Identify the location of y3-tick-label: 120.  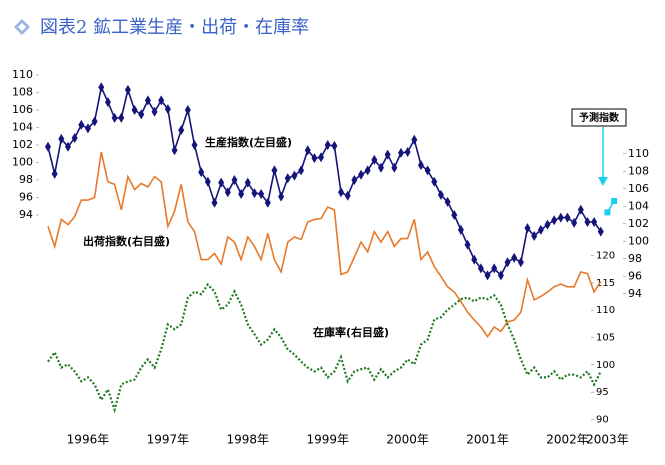
(605, 255).